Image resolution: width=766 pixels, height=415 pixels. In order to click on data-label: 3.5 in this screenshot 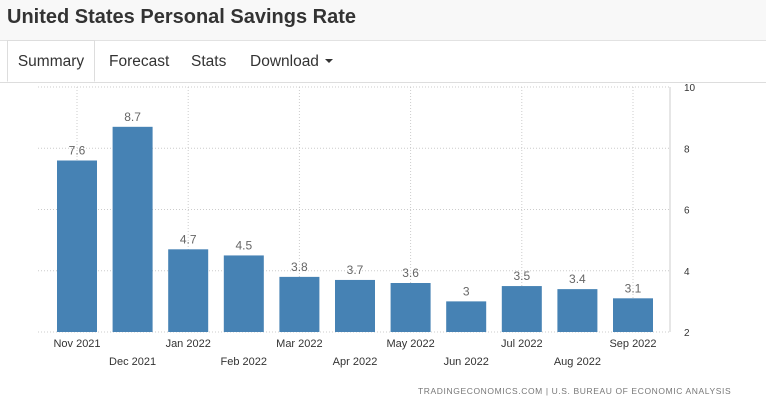, I will do `click(521, 276)`.